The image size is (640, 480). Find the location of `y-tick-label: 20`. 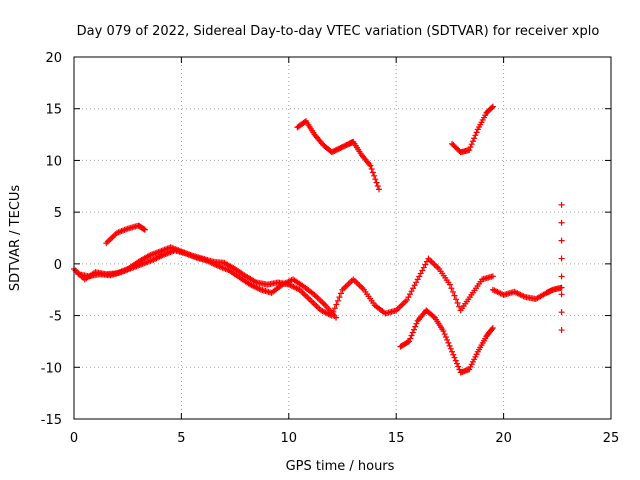

y-tick-label: 20 is located at coordinates (53, 58).